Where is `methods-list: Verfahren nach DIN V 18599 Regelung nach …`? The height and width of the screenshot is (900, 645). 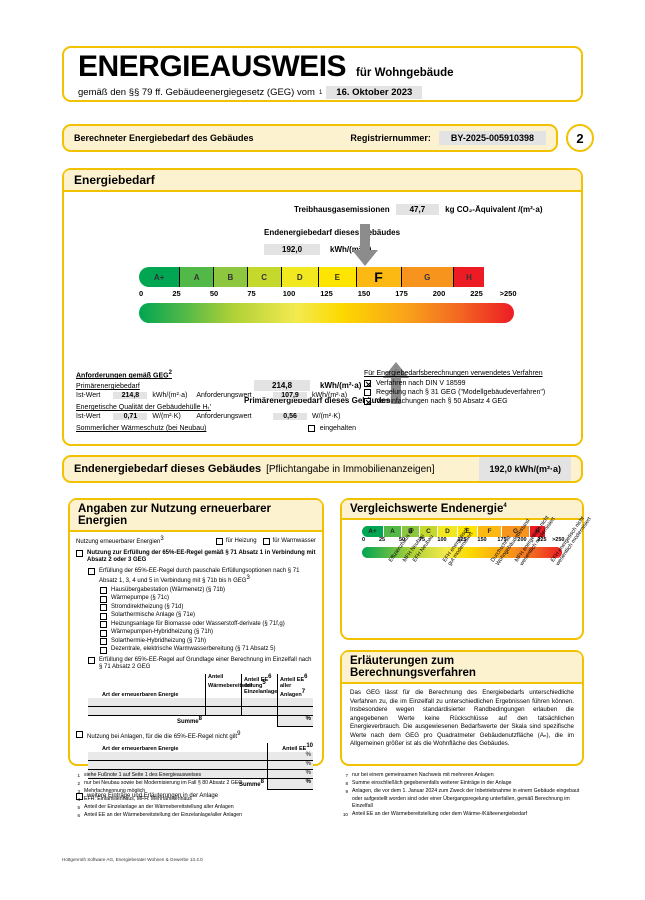
methods-list: Verfahren nach DIN V 18599 Regelung nach … is located at coordinates (469, 392).